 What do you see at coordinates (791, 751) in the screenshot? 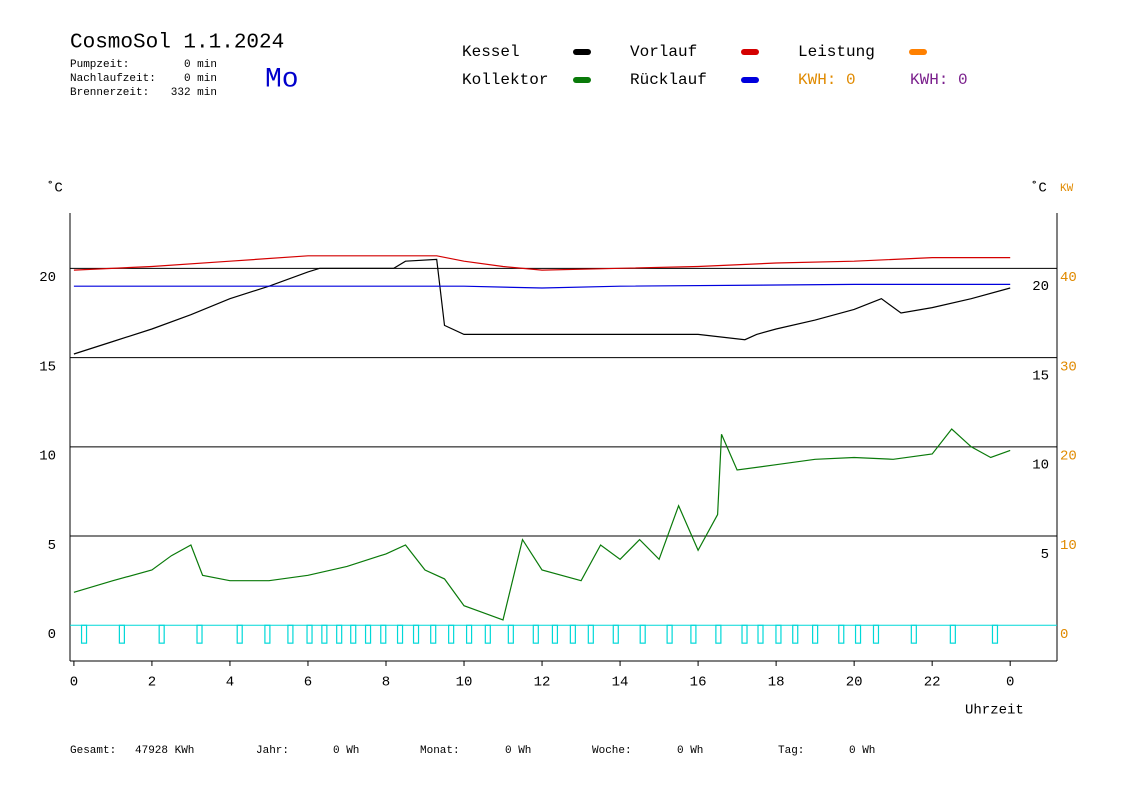
I see `footer-label: Tag:` at bounding box center [791, 751].